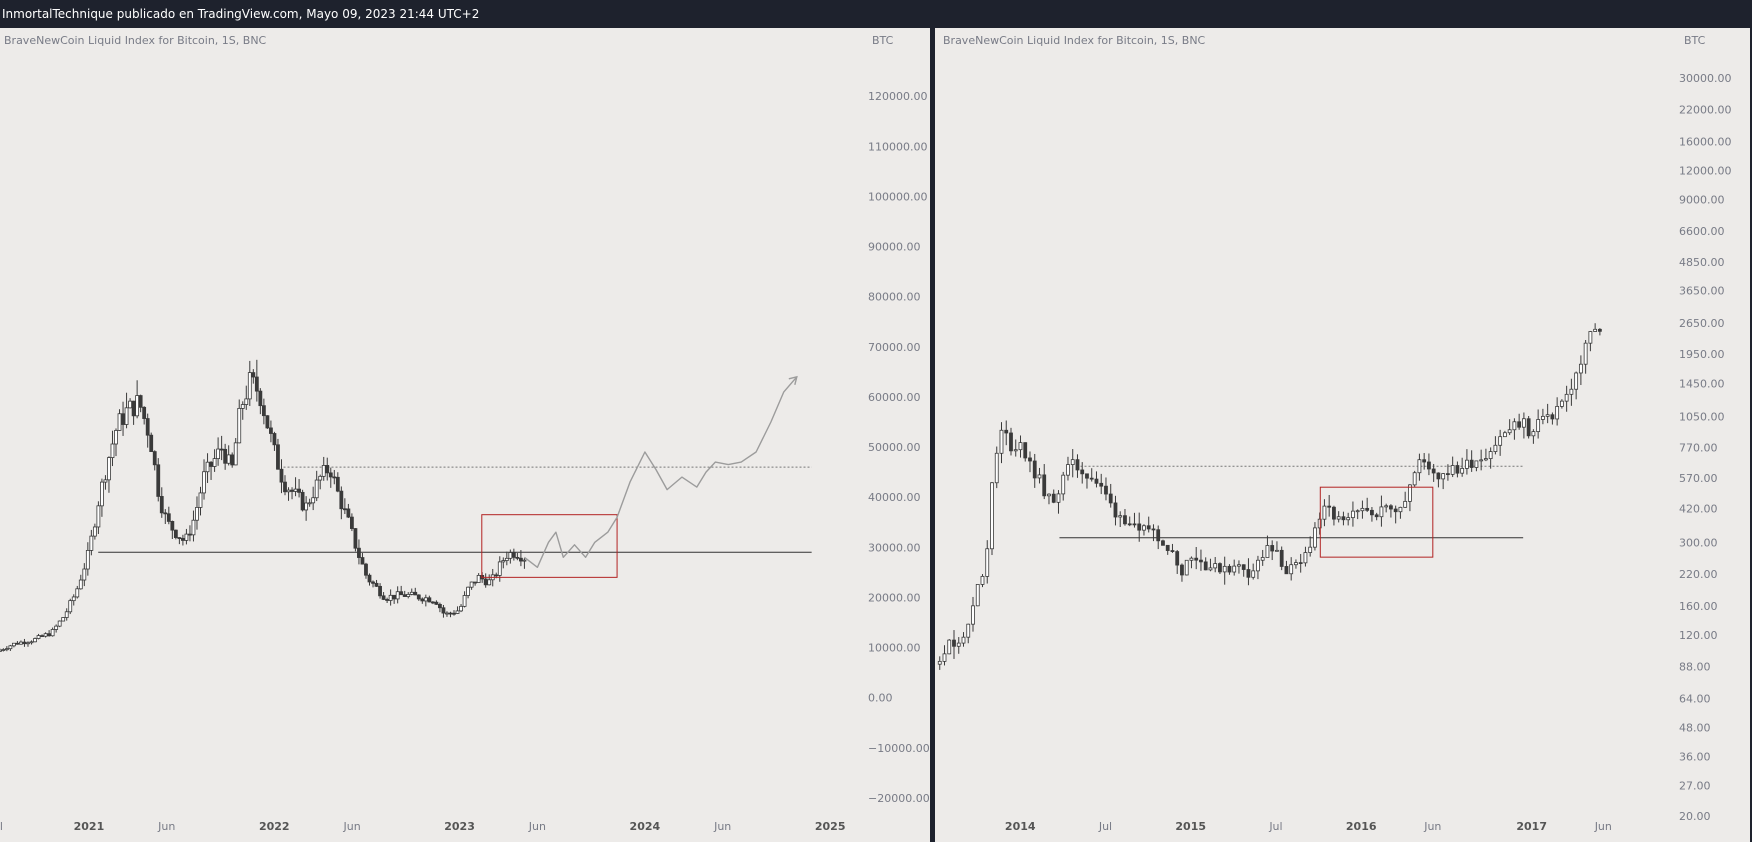 Image resolution: width=1752 pixels, height=842 pixels. I want to click on projection-path, so click(660, 472).